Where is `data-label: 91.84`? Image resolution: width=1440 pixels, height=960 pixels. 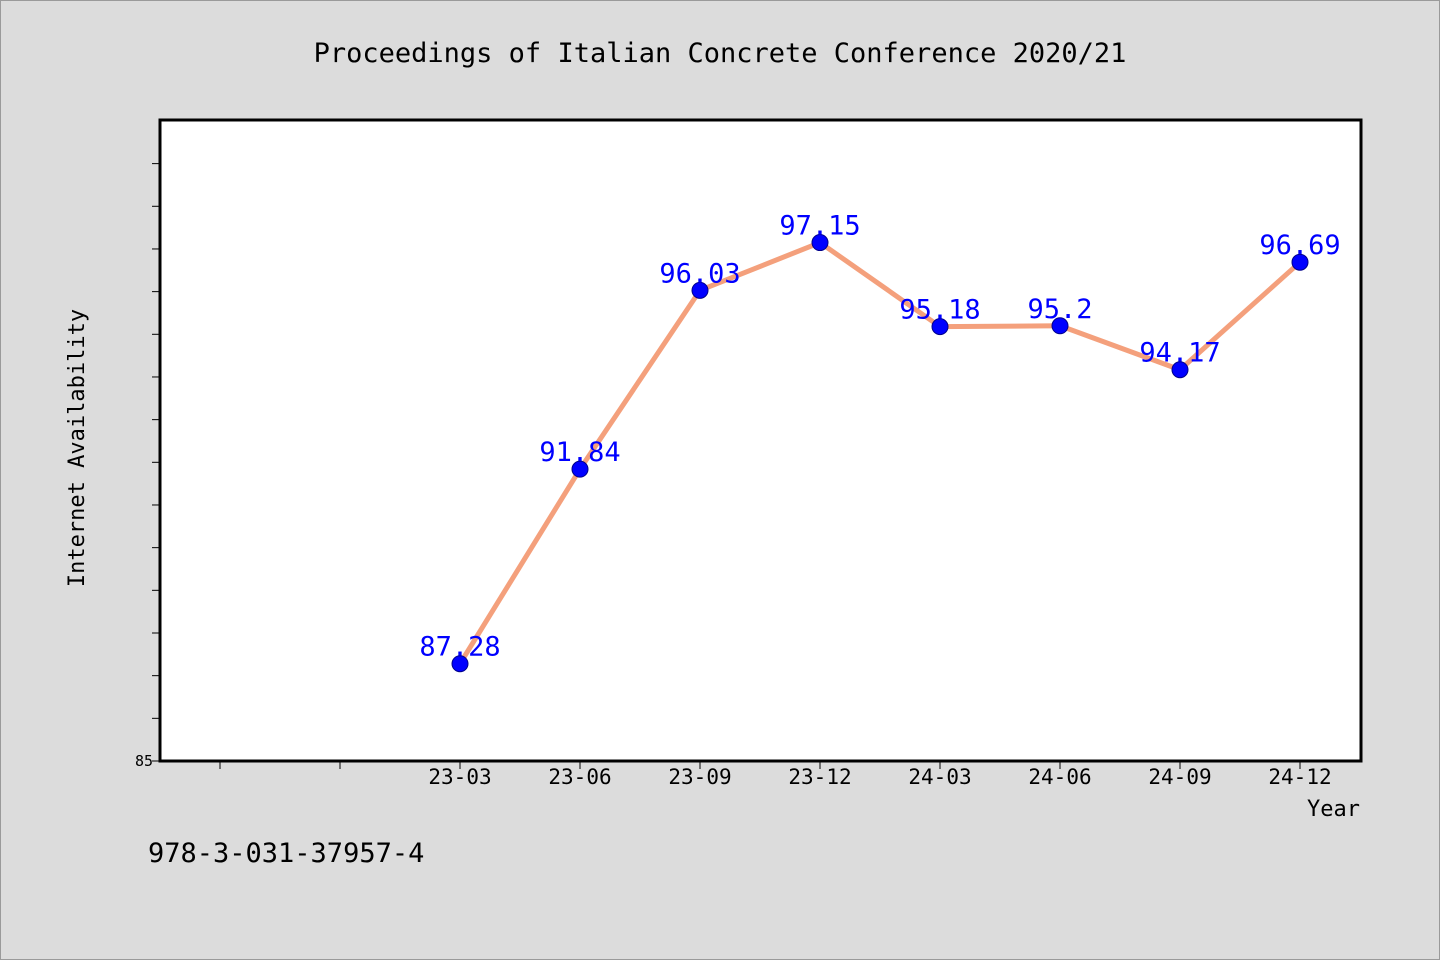 data-label: 91.84 is located at coordinates (579, 452).